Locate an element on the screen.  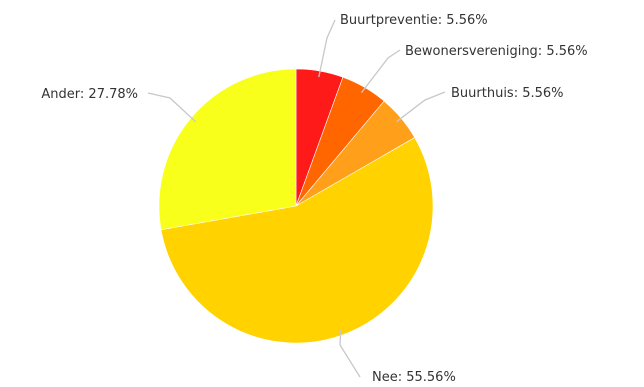
slice-label-ander: Ander: 27.78% is located at coordinates (89, 94).